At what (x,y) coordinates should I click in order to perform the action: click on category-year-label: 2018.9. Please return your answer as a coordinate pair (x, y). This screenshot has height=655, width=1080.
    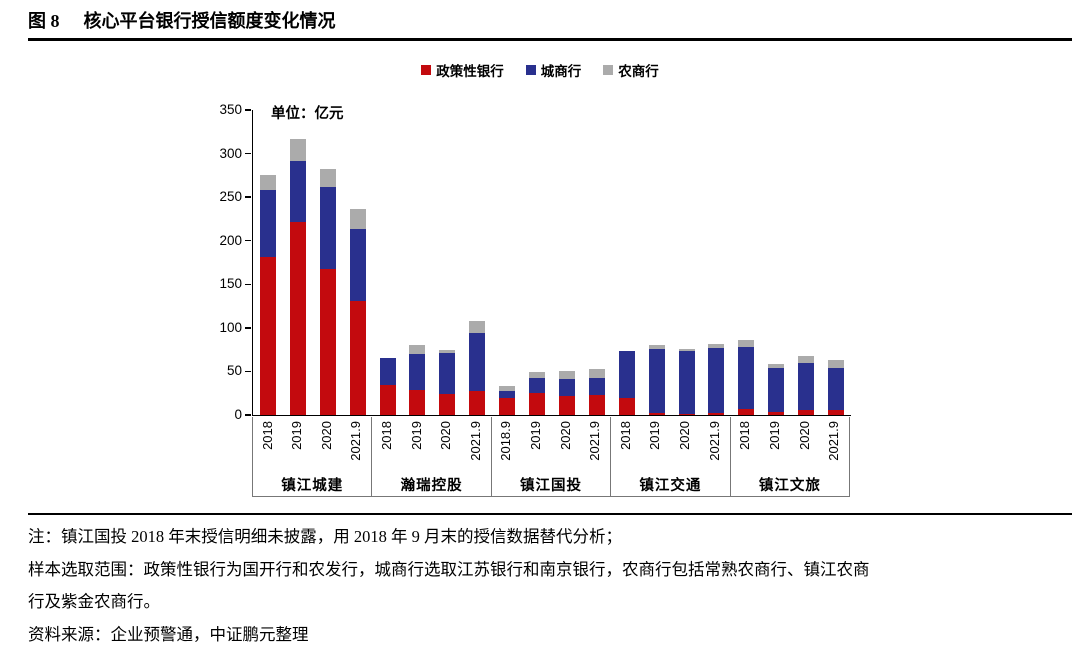
    Looking at the image, I should click on (506, 440).